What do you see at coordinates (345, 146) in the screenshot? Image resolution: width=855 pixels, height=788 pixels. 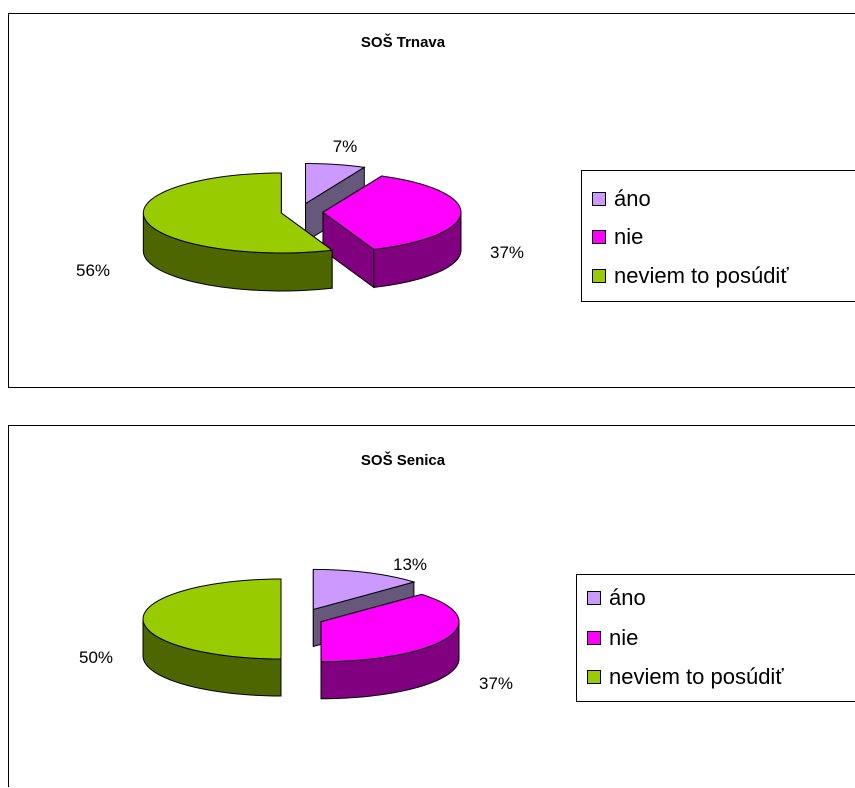 I see `data-label-ano: 7%` at bounding box center [345, 146].